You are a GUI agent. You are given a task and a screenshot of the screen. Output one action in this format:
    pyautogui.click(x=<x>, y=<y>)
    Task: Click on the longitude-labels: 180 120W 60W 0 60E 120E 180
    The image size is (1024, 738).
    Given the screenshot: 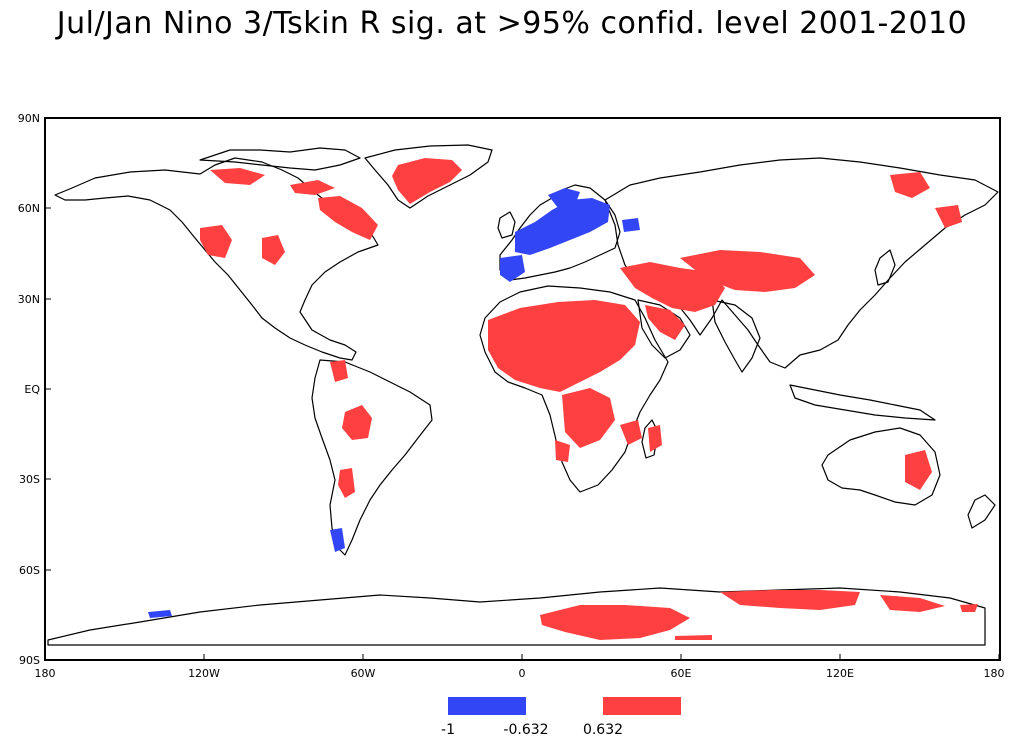 What is the action you would take?
    pyautogui.click(x=520, y=673)
    